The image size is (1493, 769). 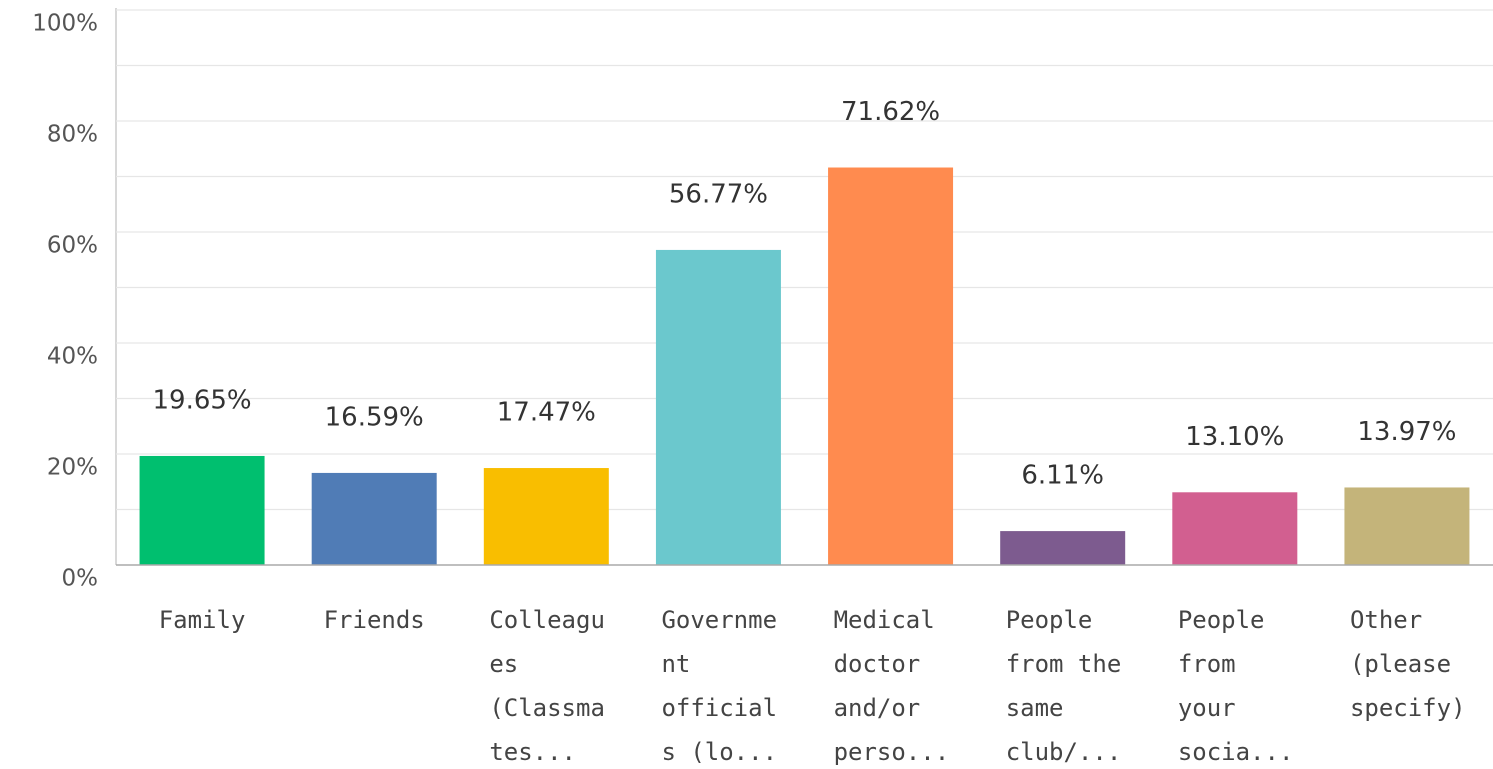 What do you see at coordinates (547, 620) in the screenshot?
I see `x-tick-label: Colleagu` at bounding box center [547, 620].